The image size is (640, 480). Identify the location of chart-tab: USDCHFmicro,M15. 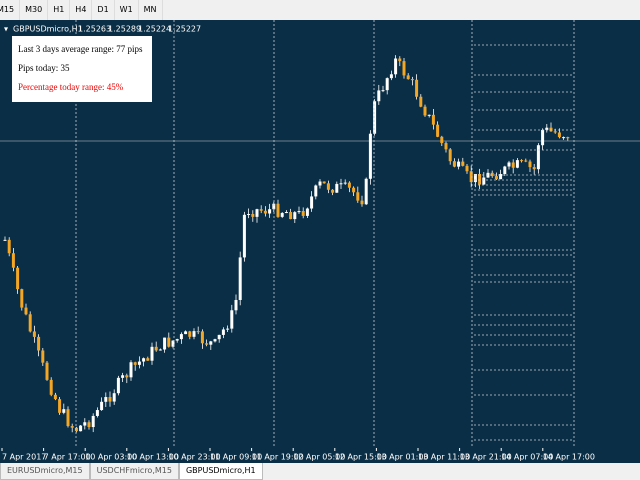
(134, 471).